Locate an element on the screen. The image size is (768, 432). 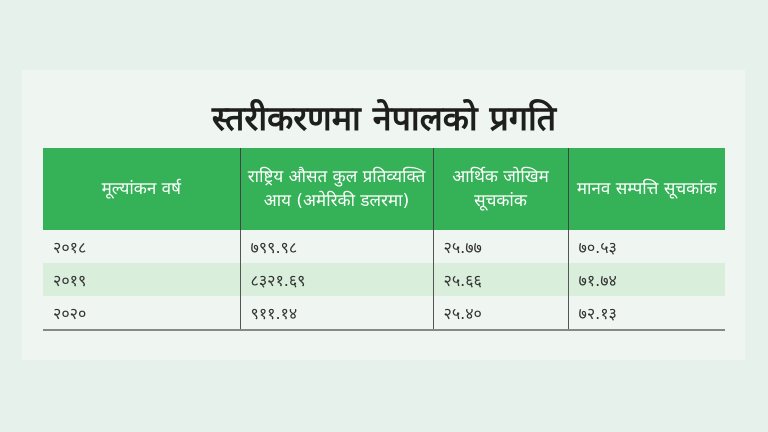
cell-income: ९११.१४ is located at coordinates (336, 313).